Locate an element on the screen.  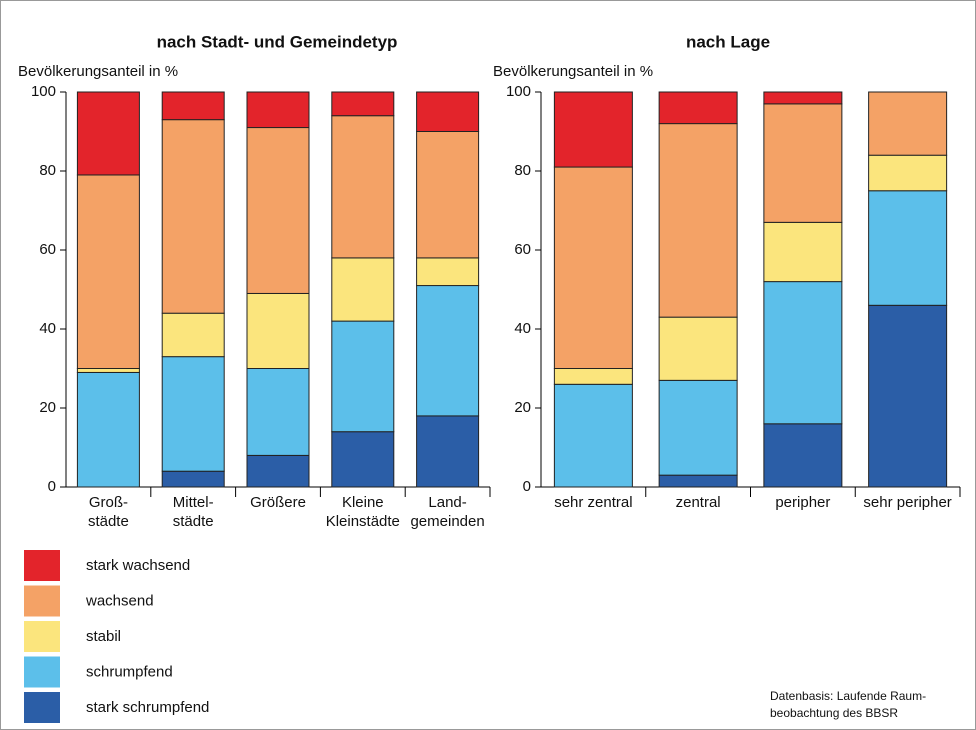
x-tick-label: Land- is located at coordinates (447, 502).